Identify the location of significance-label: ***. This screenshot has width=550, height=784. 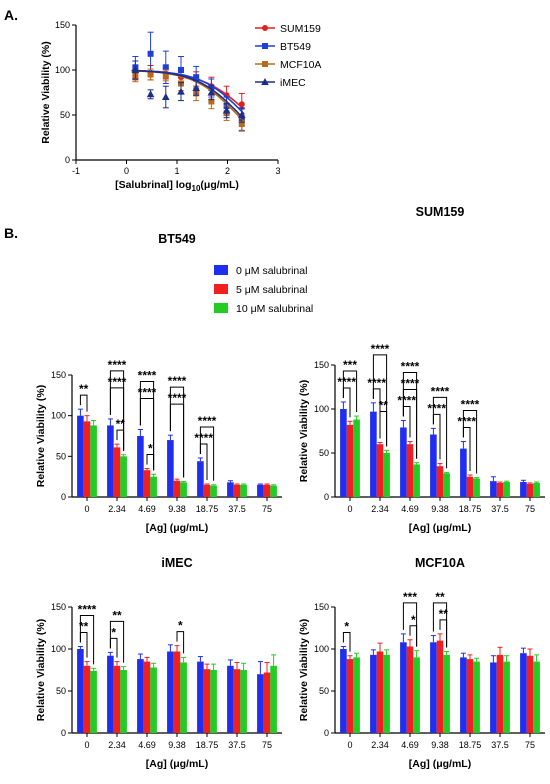
(350, 365).